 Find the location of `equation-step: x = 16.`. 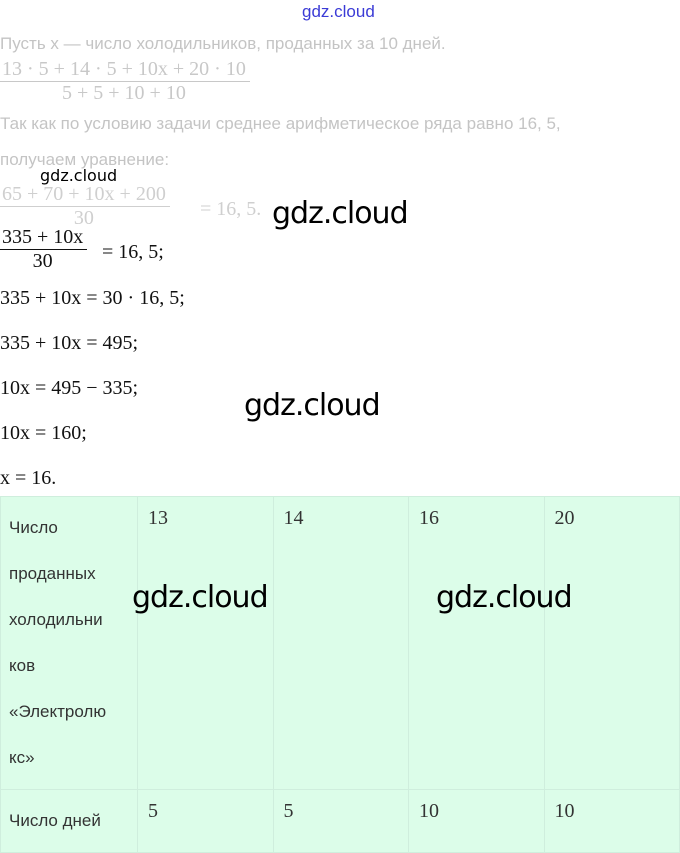

equation-step: x = 16. is located at coordinates (28, 478).